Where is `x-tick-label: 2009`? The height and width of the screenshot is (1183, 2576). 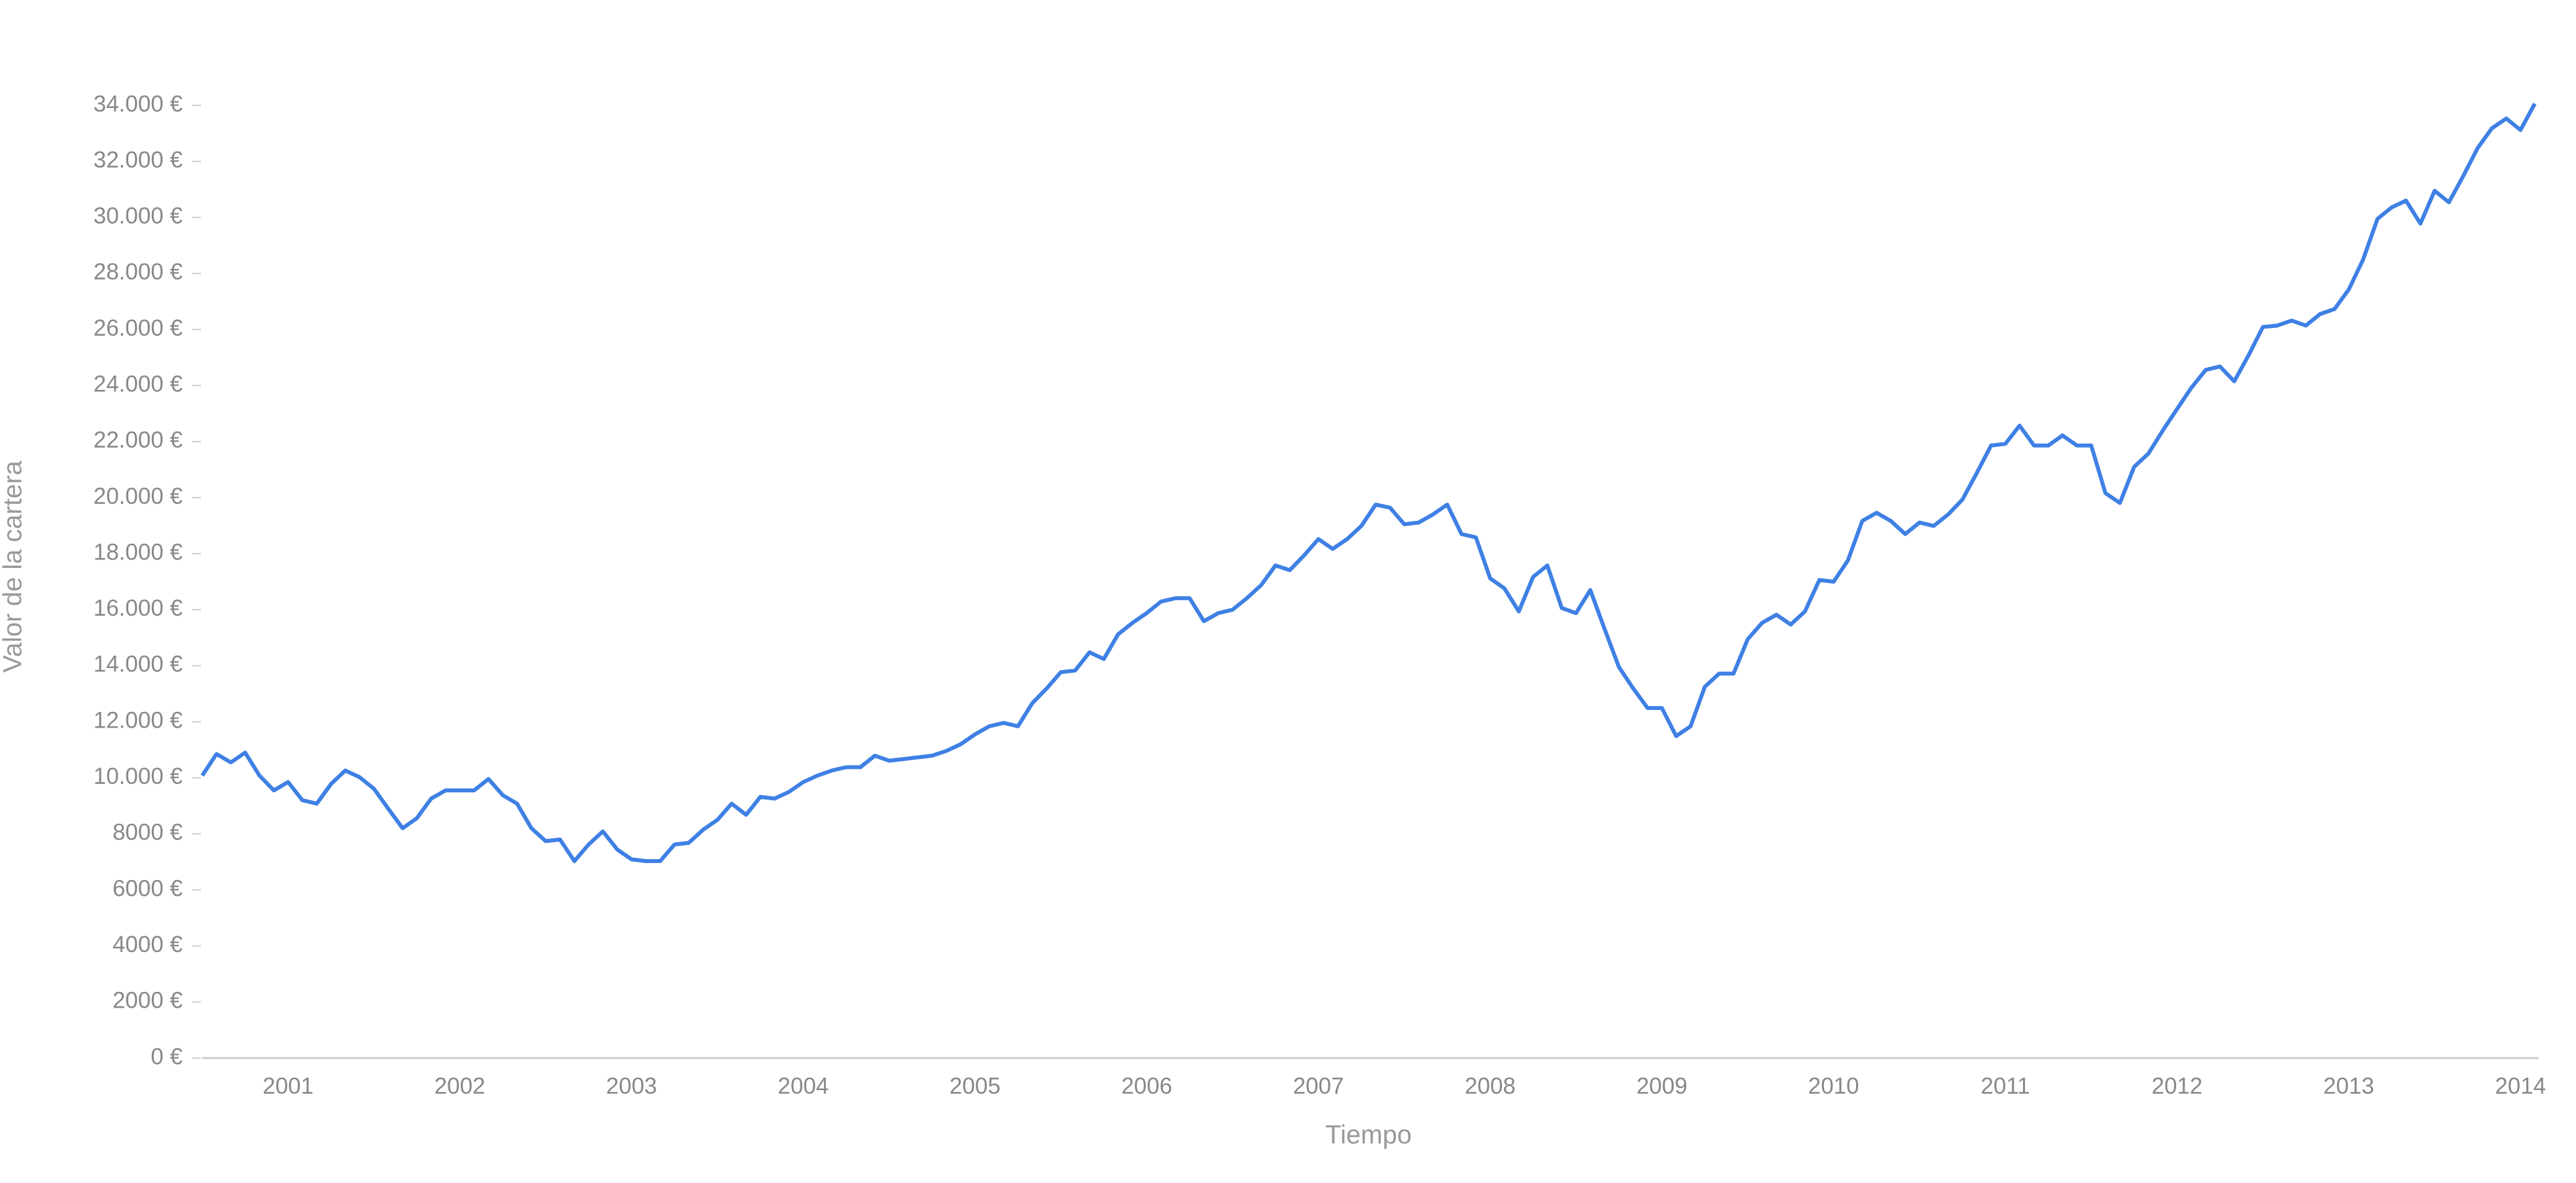 x-tick-label: 2009 is located at coordinates (1661, 1086).